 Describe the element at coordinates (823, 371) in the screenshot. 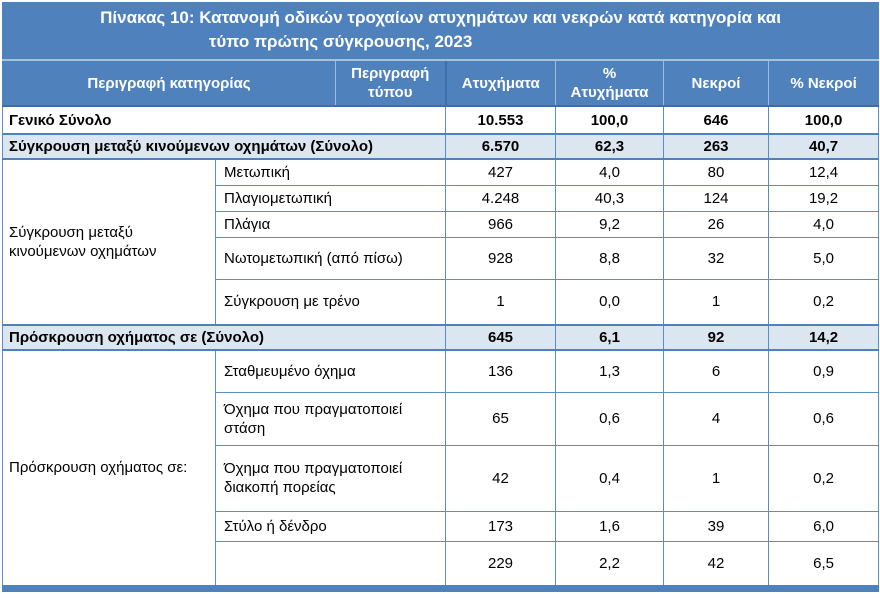

I see `cell-deaths-pct: 0,9` at that location.